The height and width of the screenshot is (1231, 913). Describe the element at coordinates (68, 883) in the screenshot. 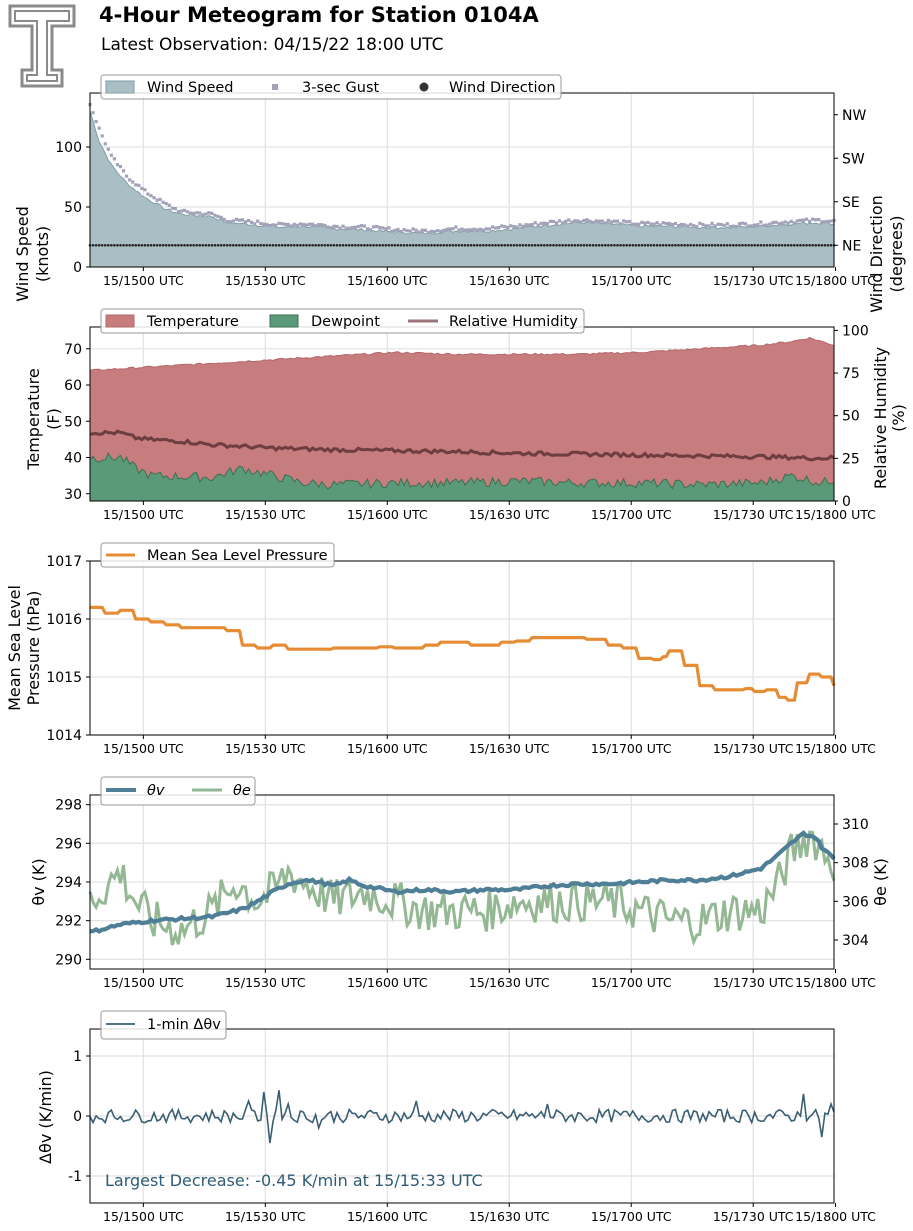

I see `theta-ytick-label: 294` at that location.